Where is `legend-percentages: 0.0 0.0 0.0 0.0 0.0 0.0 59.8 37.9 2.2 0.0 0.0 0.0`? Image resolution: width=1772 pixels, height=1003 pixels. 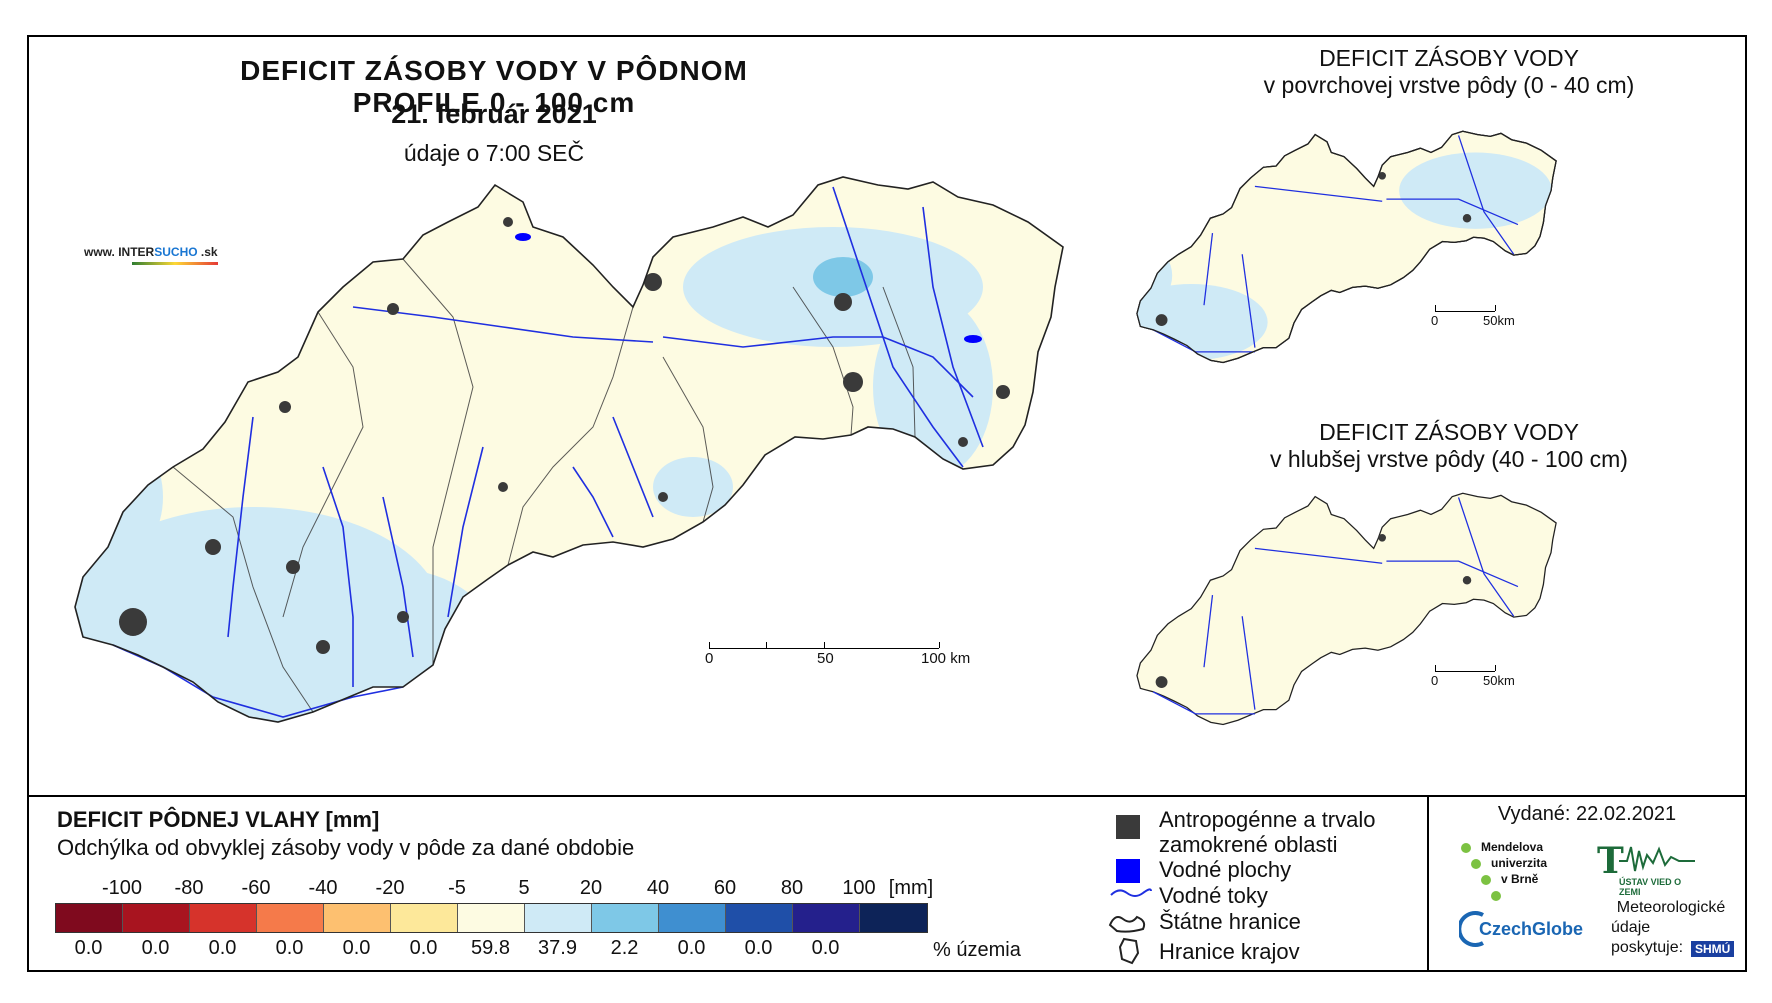
legend-percentages: 0.0 0.0 0.0 0.0 0.0 0.0 59.8 37.9 2.2 0.0 0.0 0.0 is located at coordinates (507, 950).